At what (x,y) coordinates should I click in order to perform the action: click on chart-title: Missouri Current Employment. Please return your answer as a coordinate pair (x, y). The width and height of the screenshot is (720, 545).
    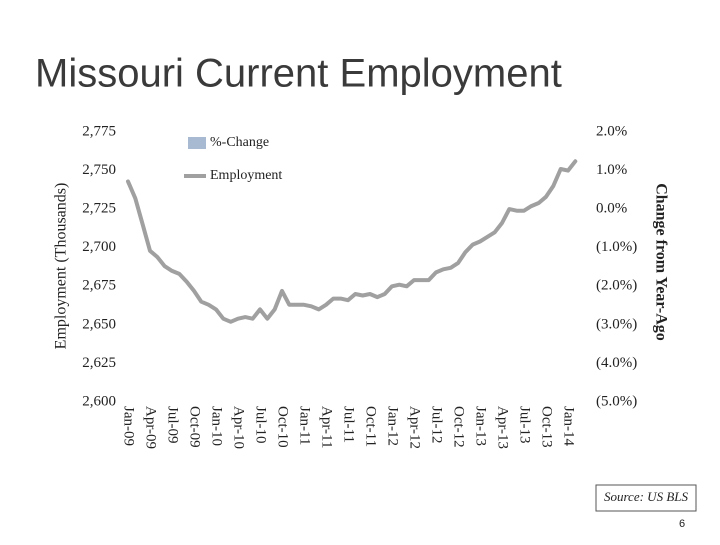
    Looking at the image, I should click on (298, 74).